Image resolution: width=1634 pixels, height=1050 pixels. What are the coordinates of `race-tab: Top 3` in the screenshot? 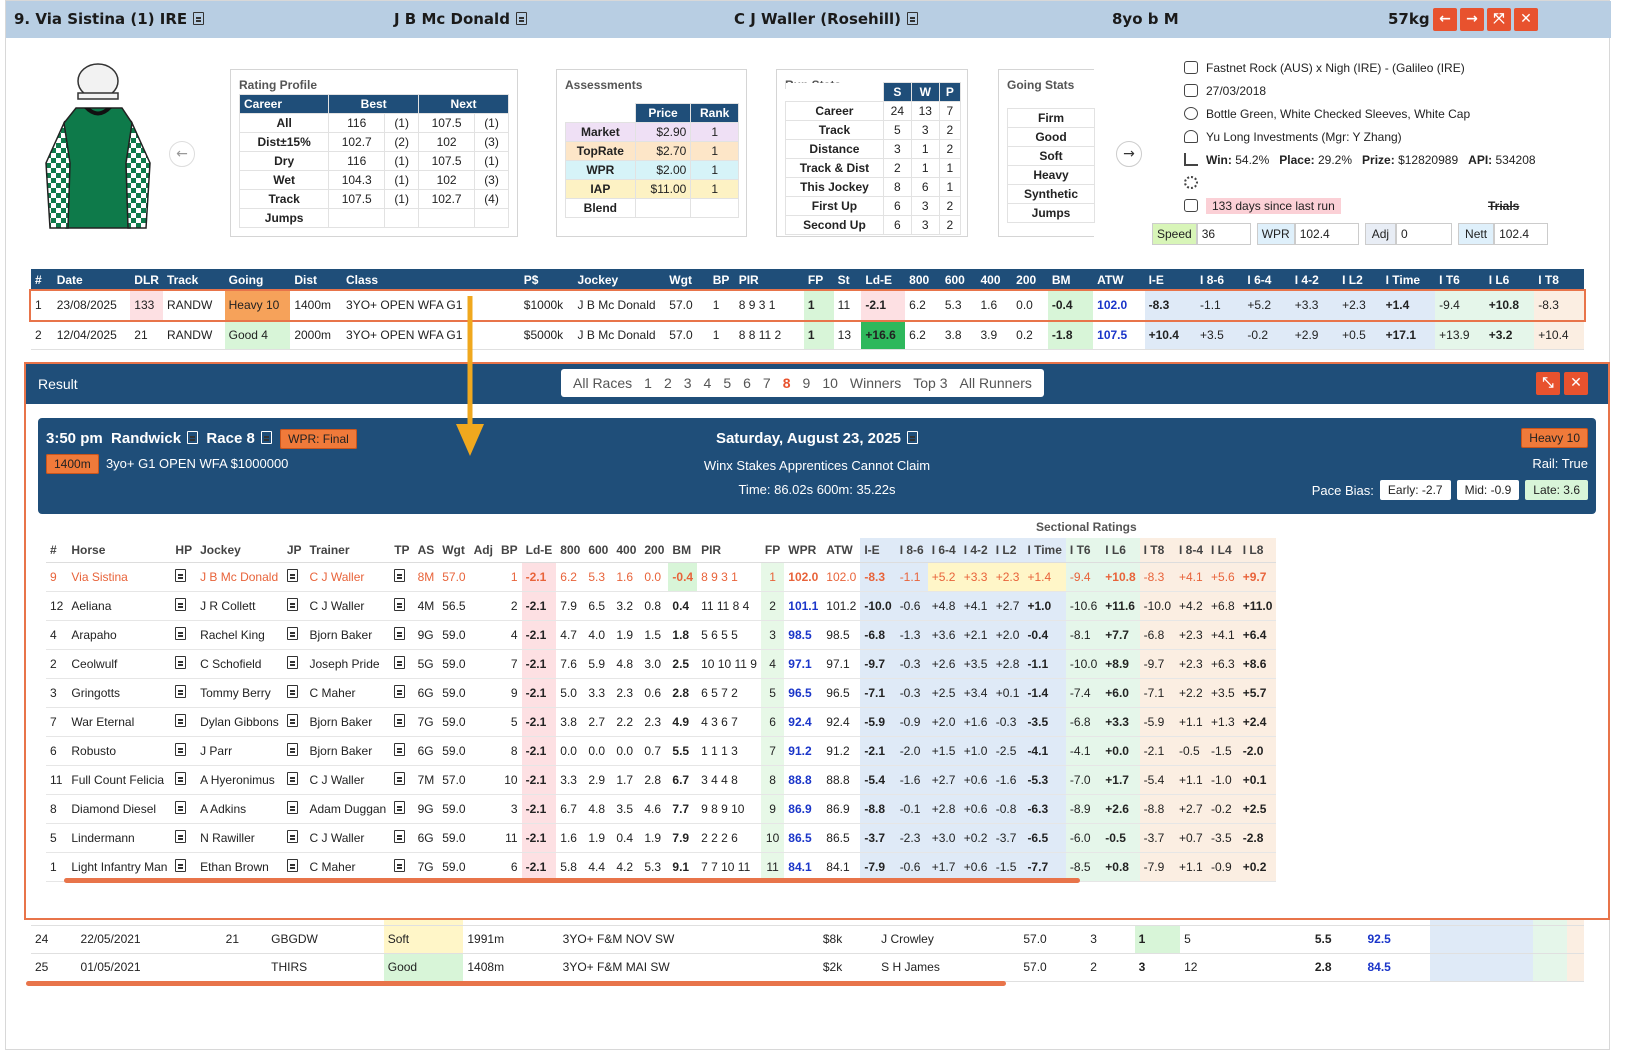 It's located at (930, 383).